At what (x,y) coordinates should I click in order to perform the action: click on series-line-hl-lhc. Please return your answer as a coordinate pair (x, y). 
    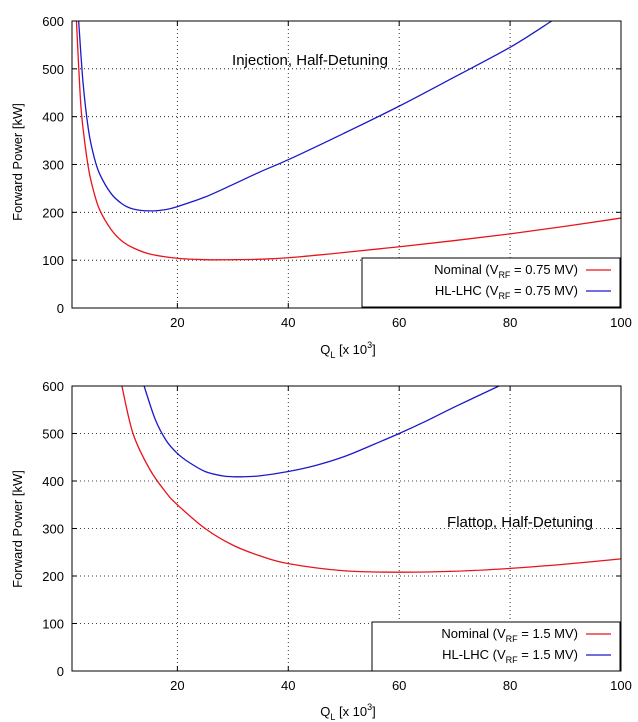
    Looking at the image, I should click on (321, 431).